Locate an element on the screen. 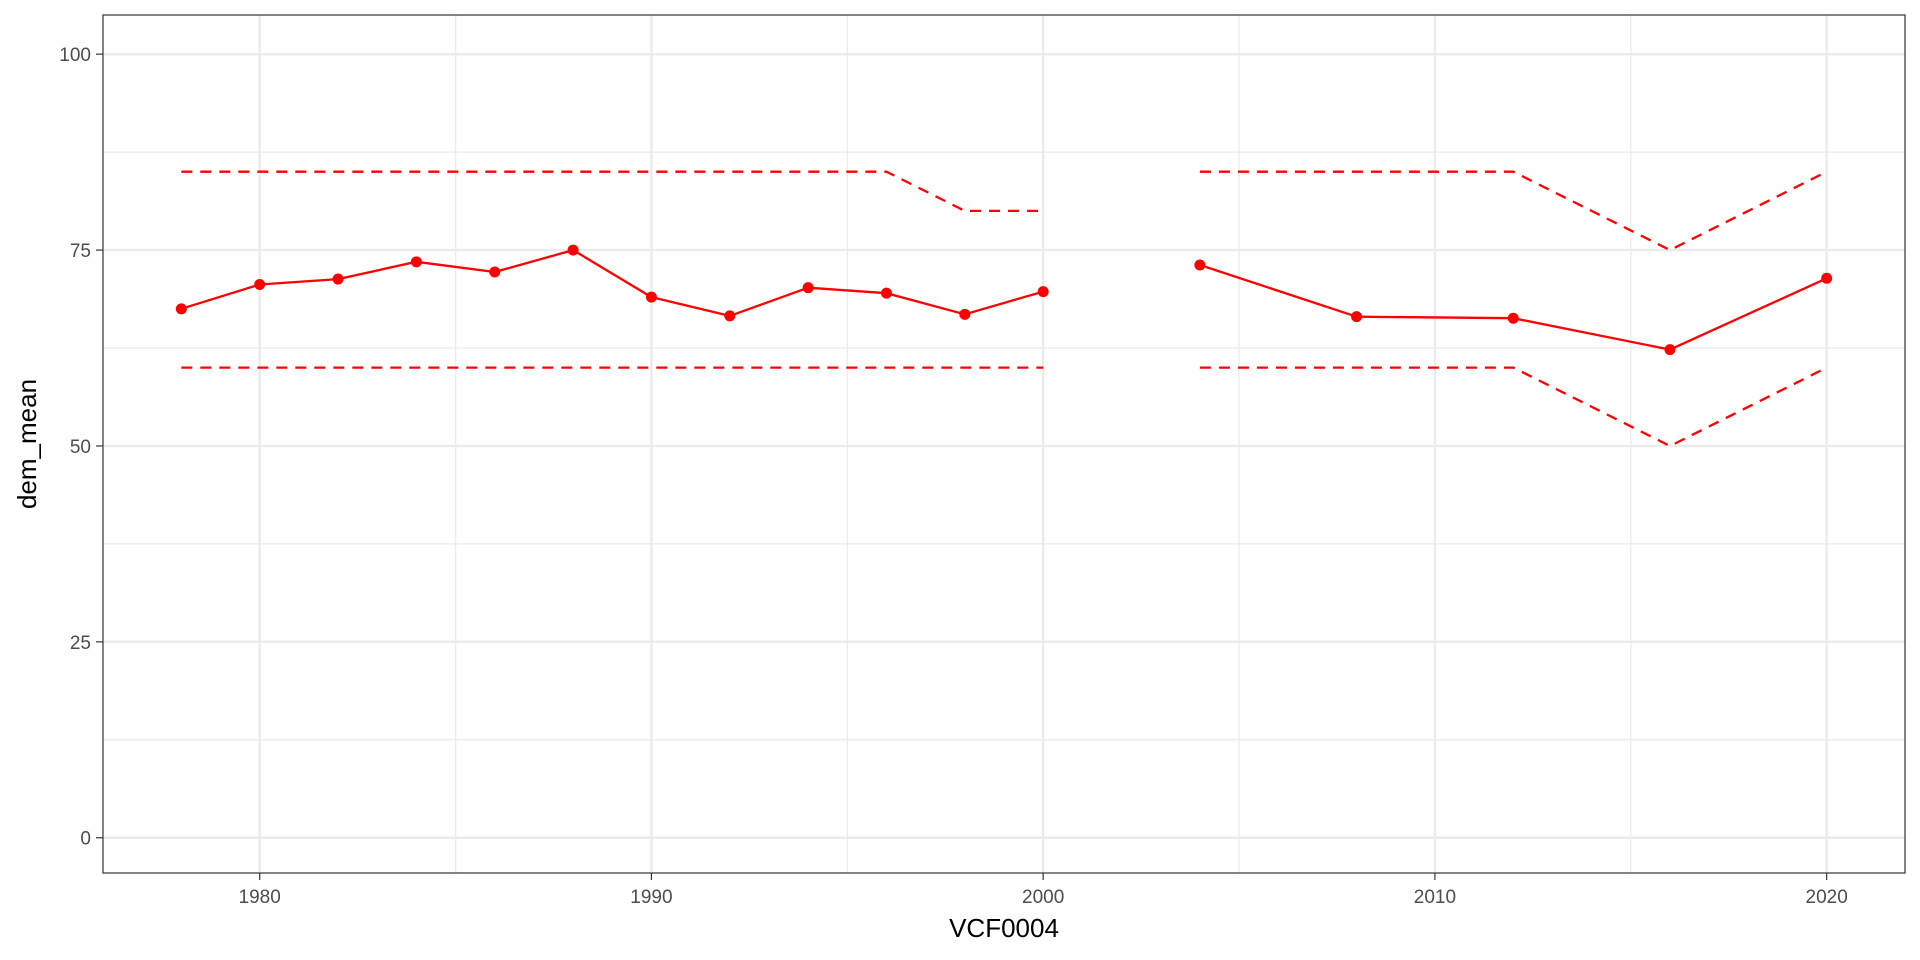  y-axis-title: dem_mean is located at coordinates (27, 444).